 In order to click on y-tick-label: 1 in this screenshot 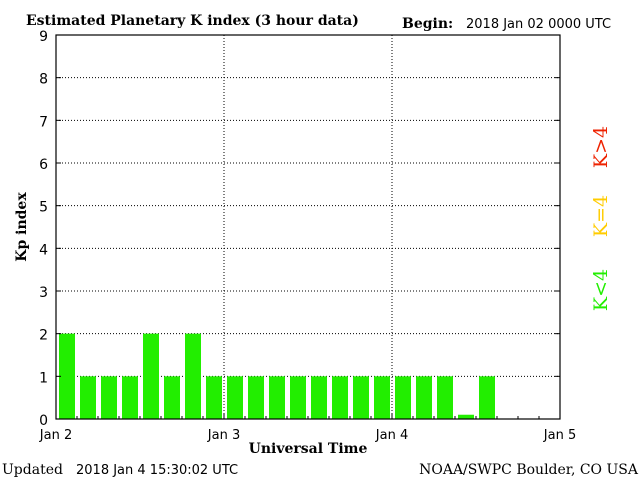, I will do `click(43, 378)`.